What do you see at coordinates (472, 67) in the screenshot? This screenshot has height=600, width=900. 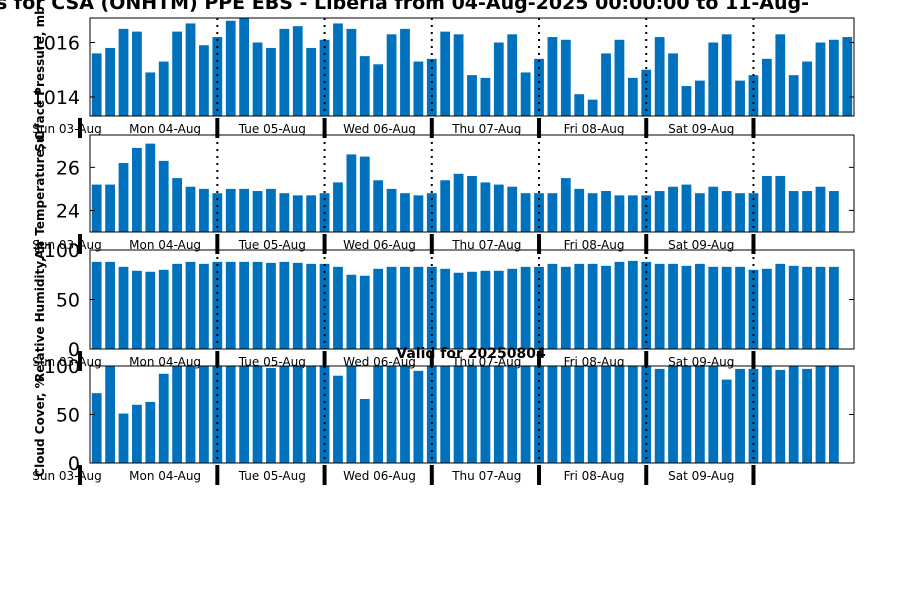 I see `plot-frame` at bounding box center [472, 67].